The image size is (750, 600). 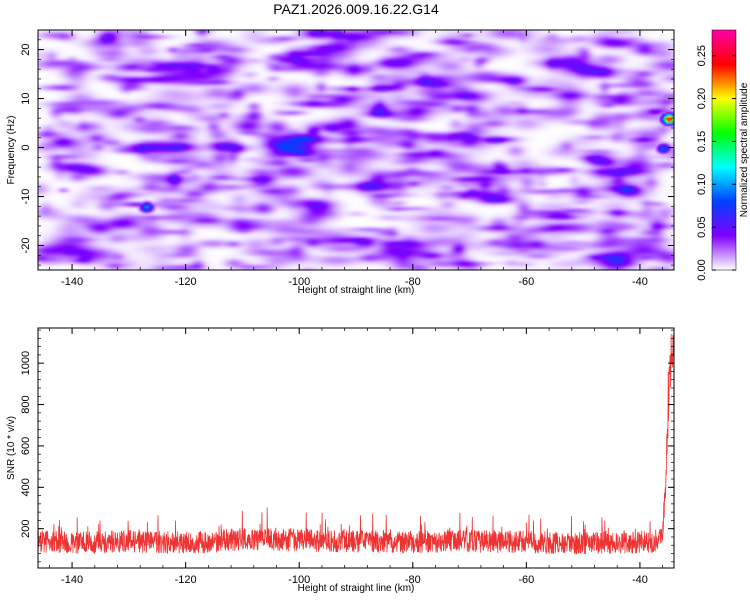 What do you see at coordinates (186, 282) in the screenshot?
I see `spectrogram-x-tick-label: -120` at bounding box center [186, 282].